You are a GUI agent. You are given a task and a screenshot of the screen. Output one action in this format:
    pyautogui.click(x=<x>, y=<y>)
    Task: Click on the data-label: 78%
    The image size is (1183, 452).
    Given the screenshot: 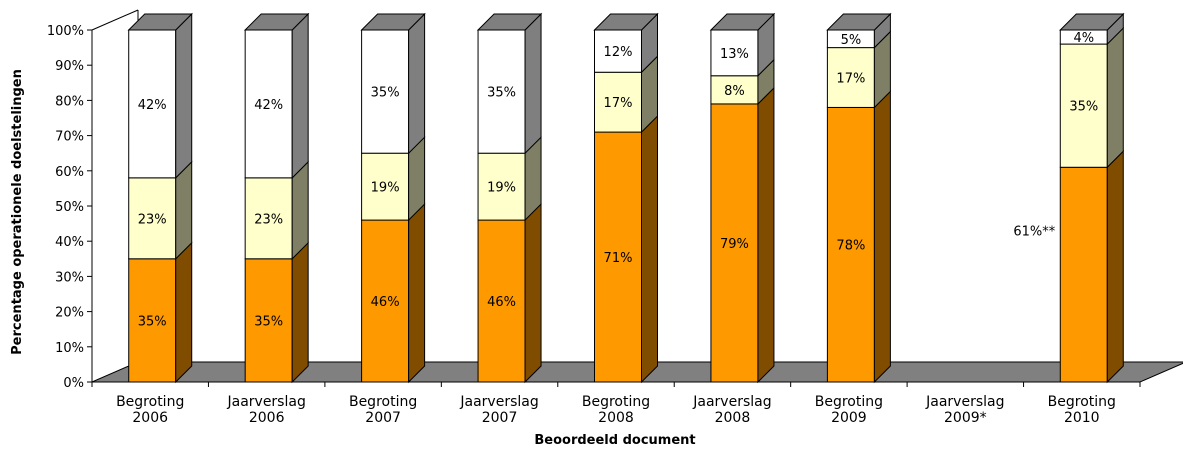 What is the action you would take?
    pyautogui.click(x=850, y=246)
    